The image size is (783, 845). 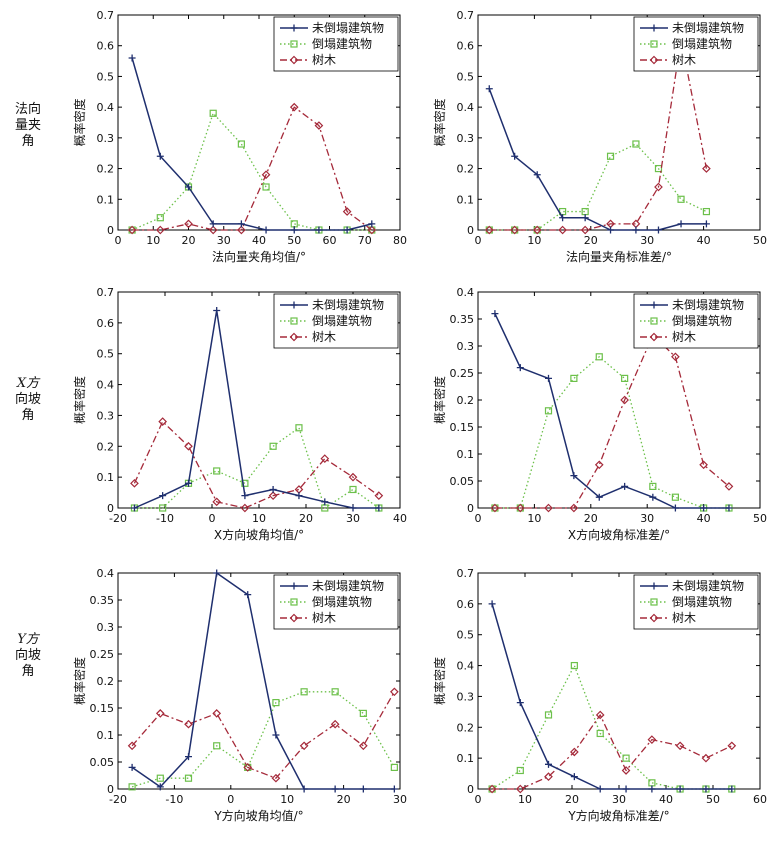 I want to click on x-tick-label: 70, so click(x=365, y=240).